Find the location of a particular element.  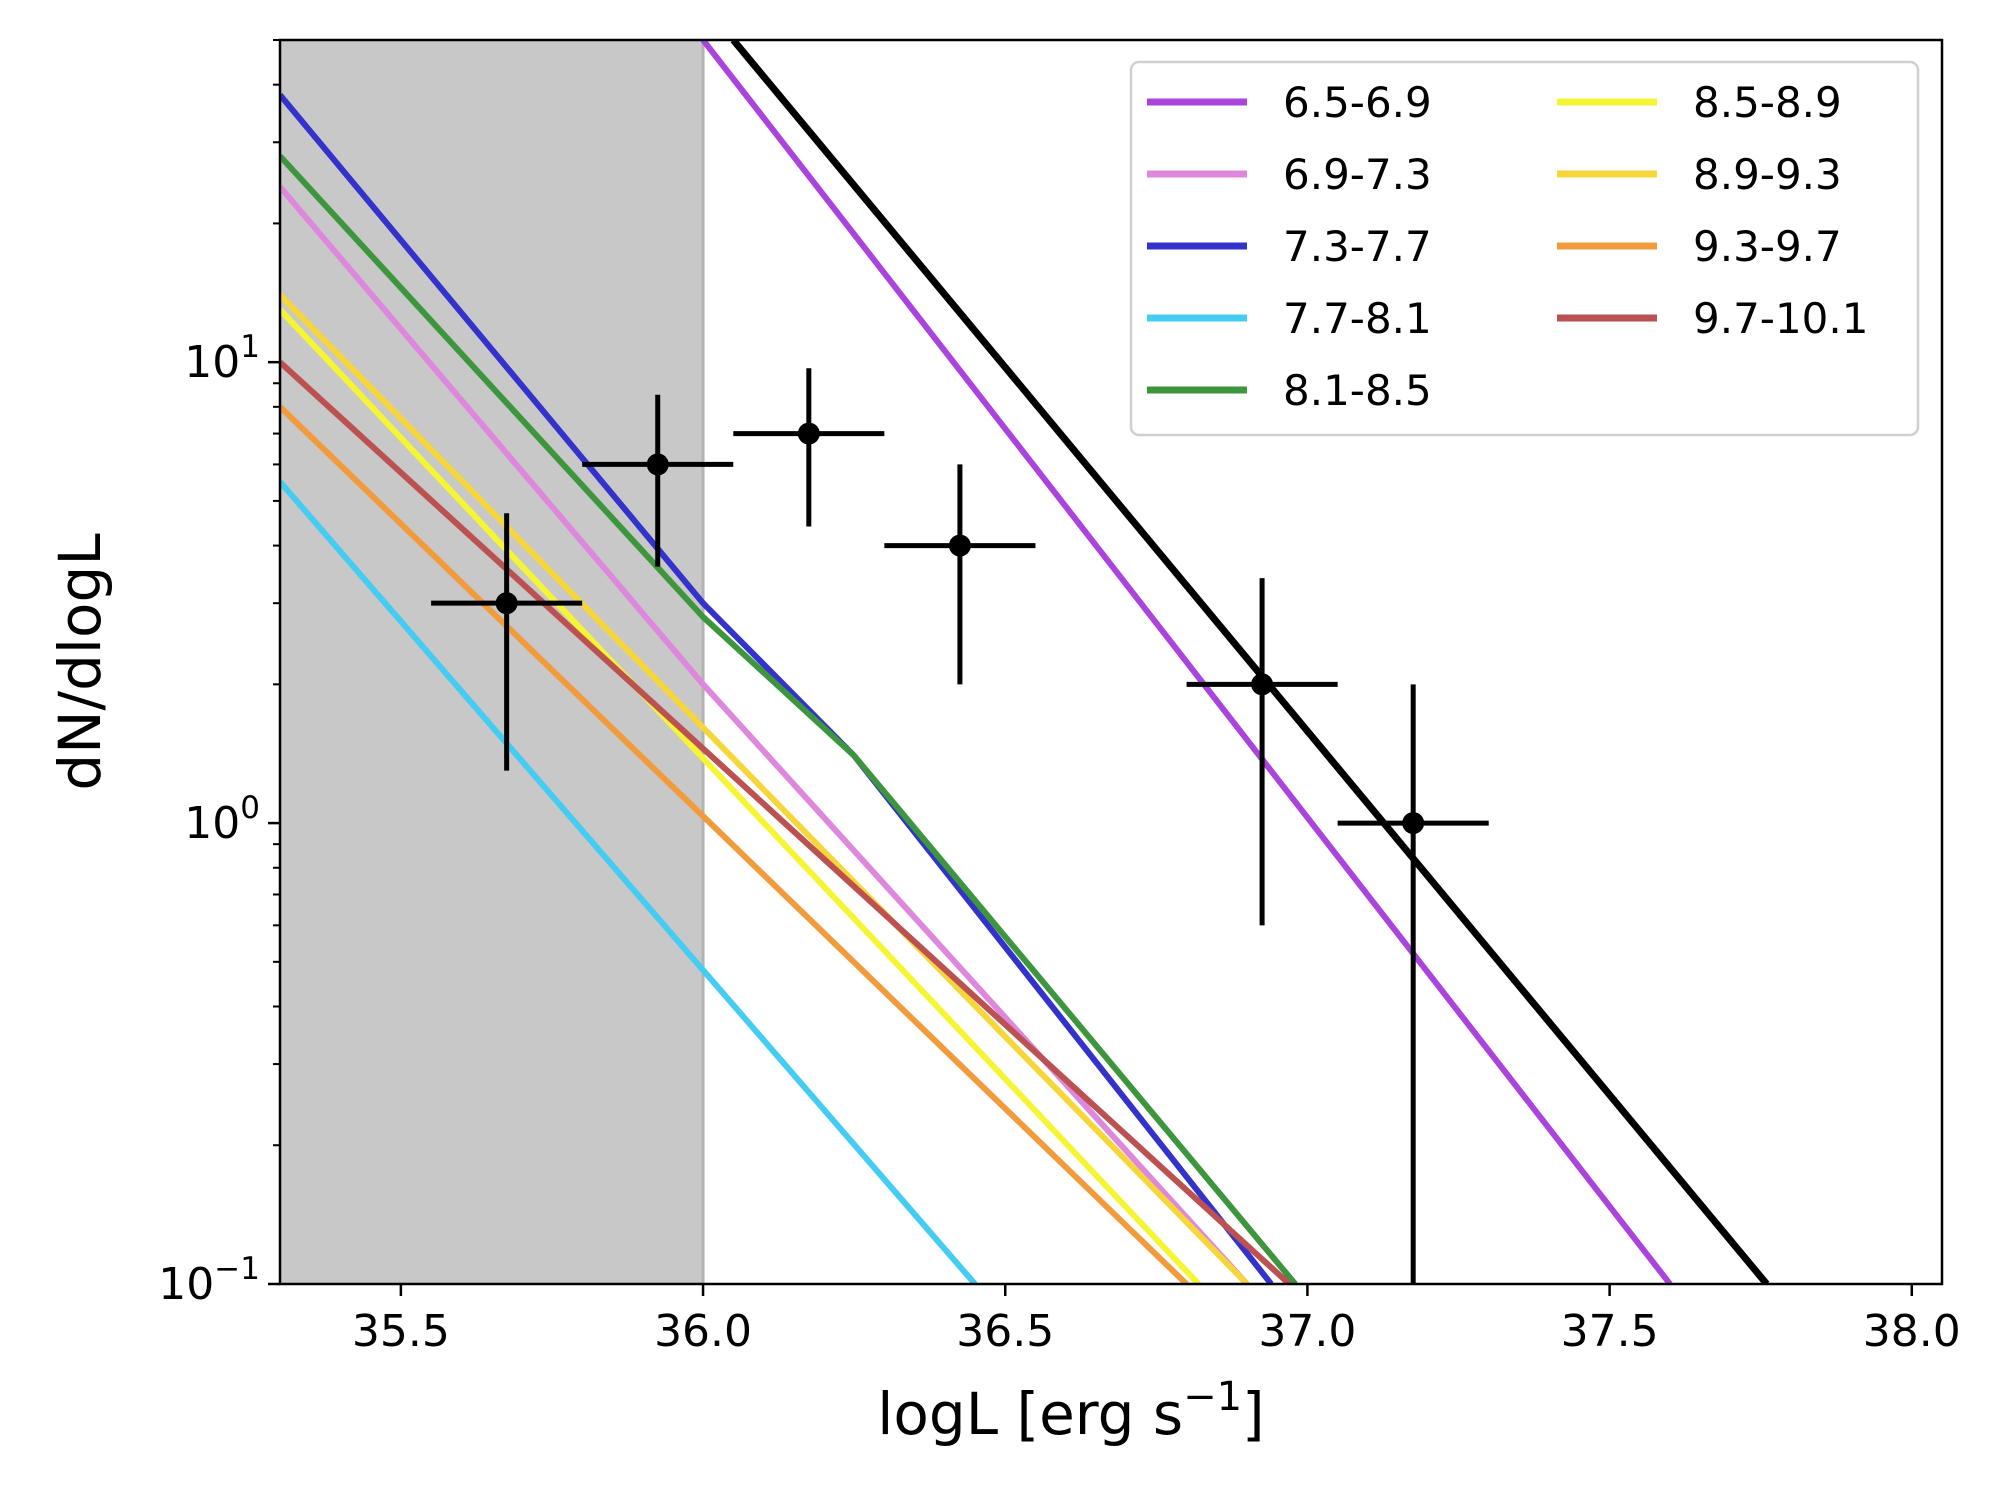

legend-entry-6.9-7.3: 6.9-7.3 is located at coordinates (1289, 174).